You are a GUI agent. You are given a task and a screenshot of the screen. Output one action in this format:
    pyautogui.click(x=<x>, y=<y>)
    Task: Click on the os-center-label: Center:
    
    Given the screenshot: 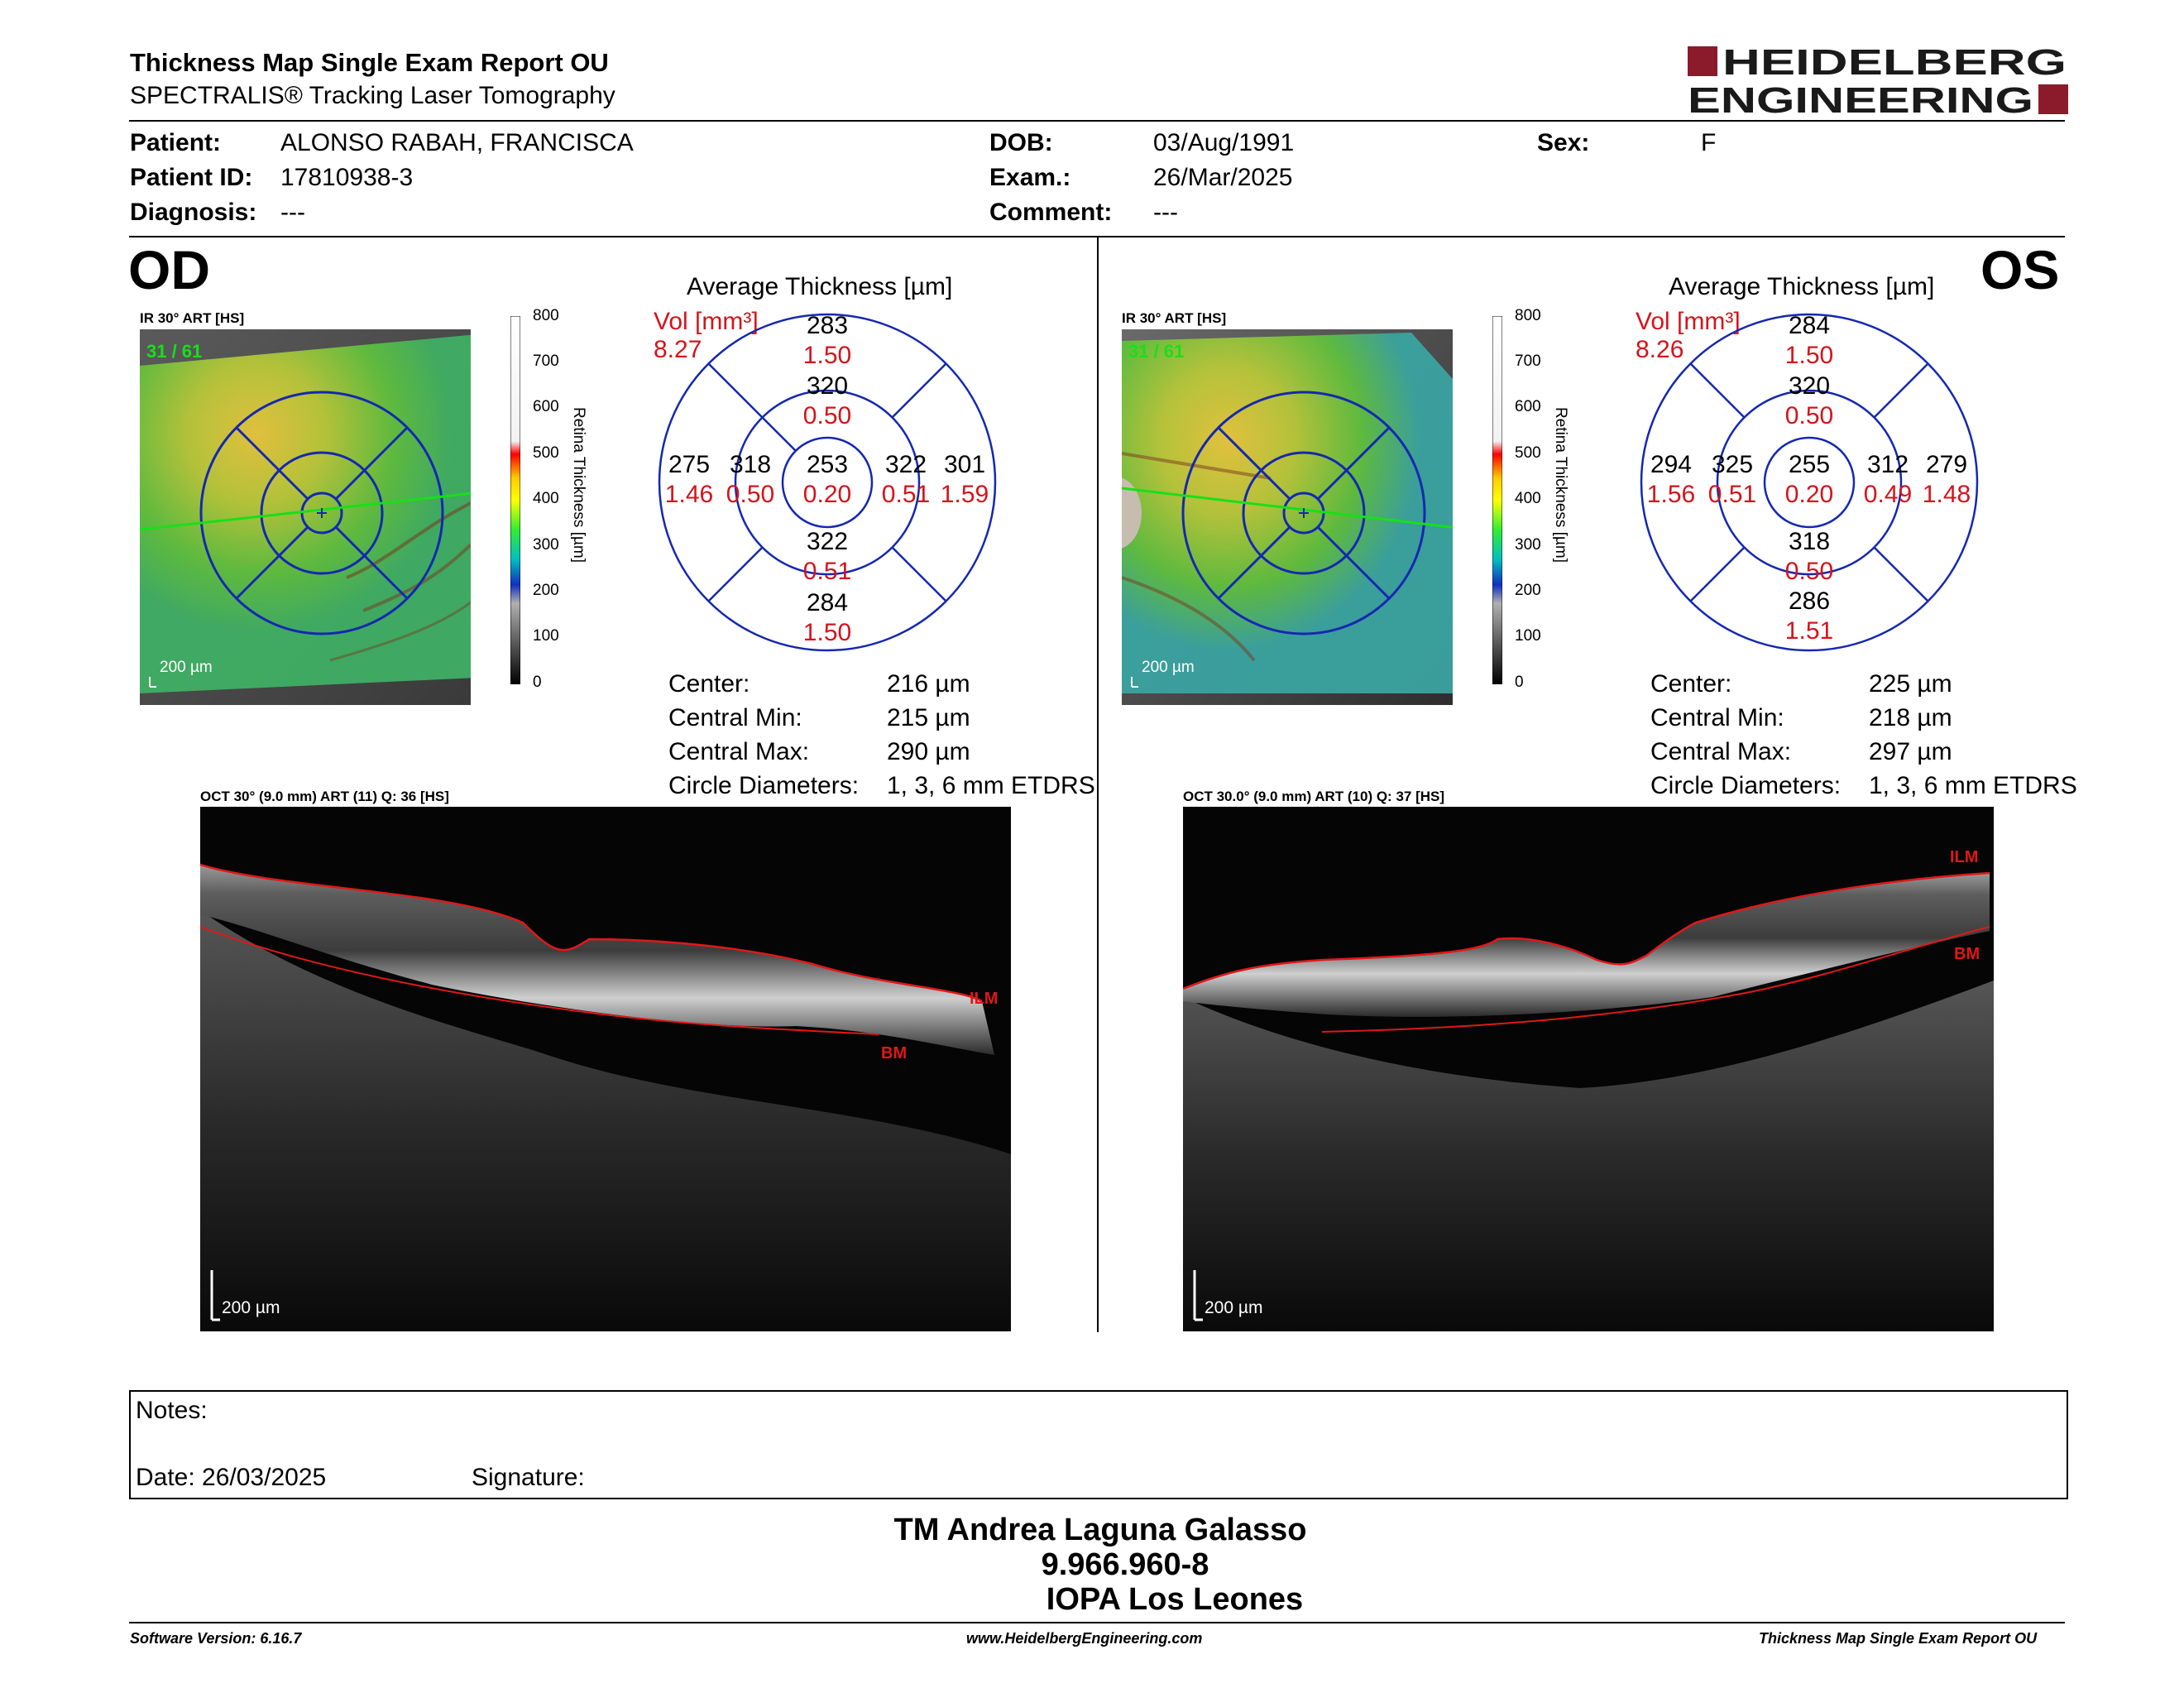 What is the action you would take?
    pyautogui.click(x=1691, y=684)
    